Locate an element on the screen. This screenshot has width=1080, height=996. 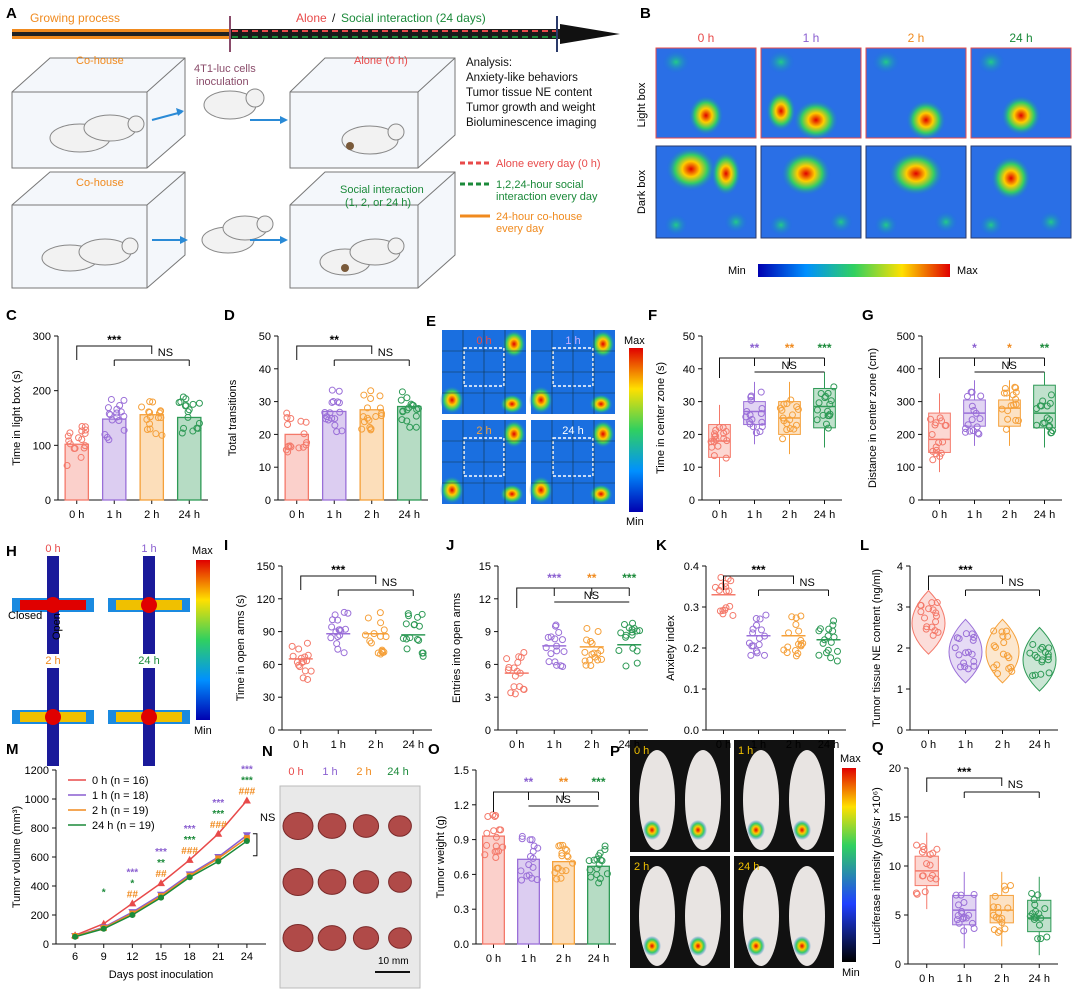
svg-text: Anxiety-like behaviors is located at coordinates (522, 78).